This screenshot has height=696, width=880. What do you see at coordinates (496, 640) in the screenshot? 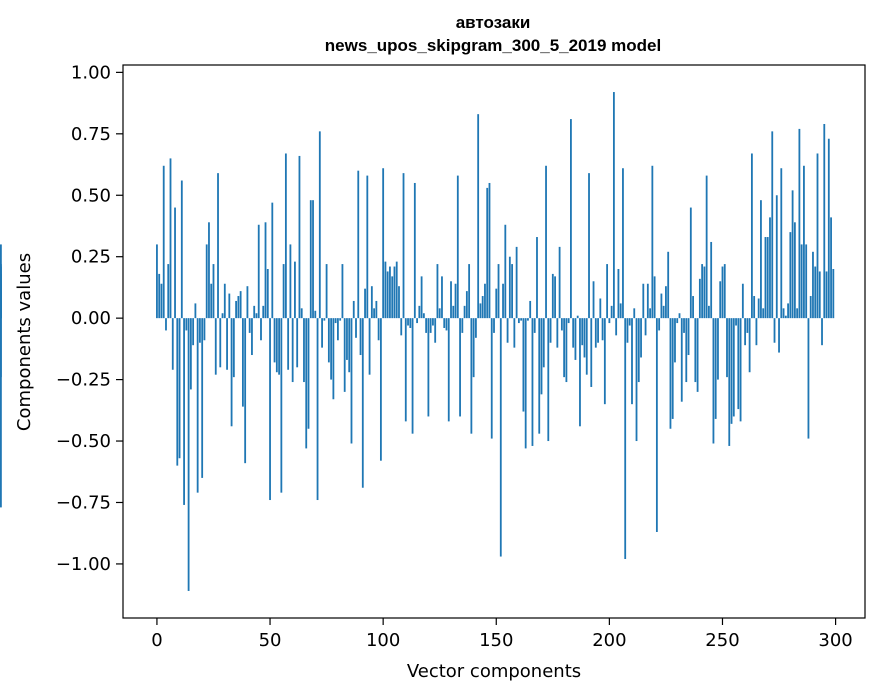
I see `x-tick-label: 150` at bounding box center [496, 640].